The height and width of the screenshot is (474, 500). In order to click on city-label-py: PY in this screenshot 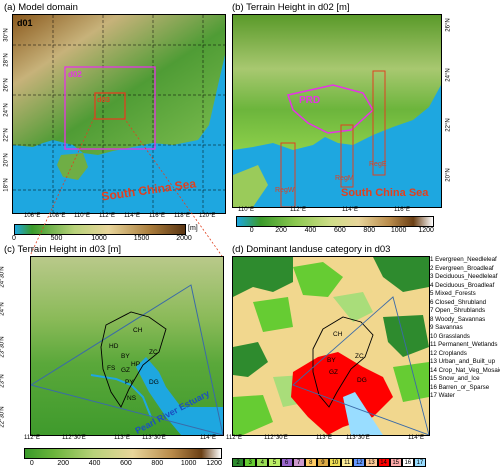, I will do `click(129, 382)`.